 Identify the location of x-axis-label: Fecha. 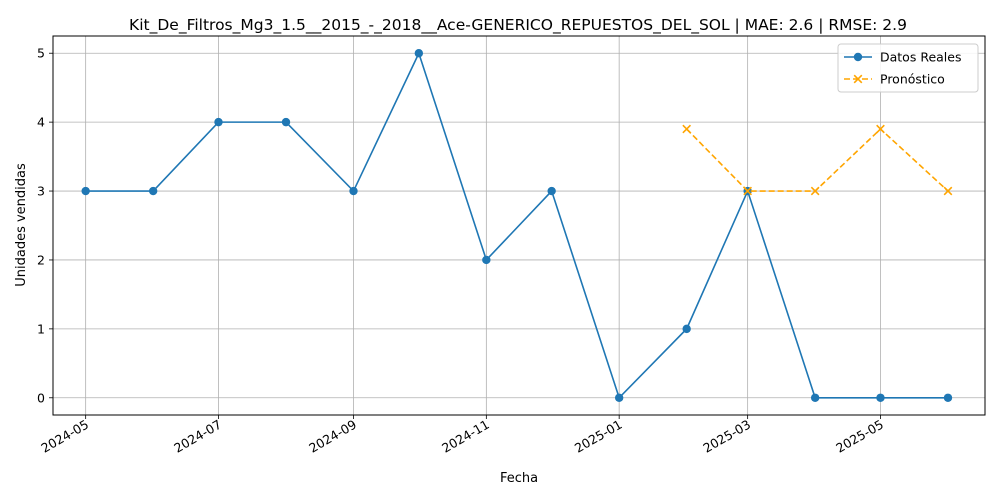
(519, 478).